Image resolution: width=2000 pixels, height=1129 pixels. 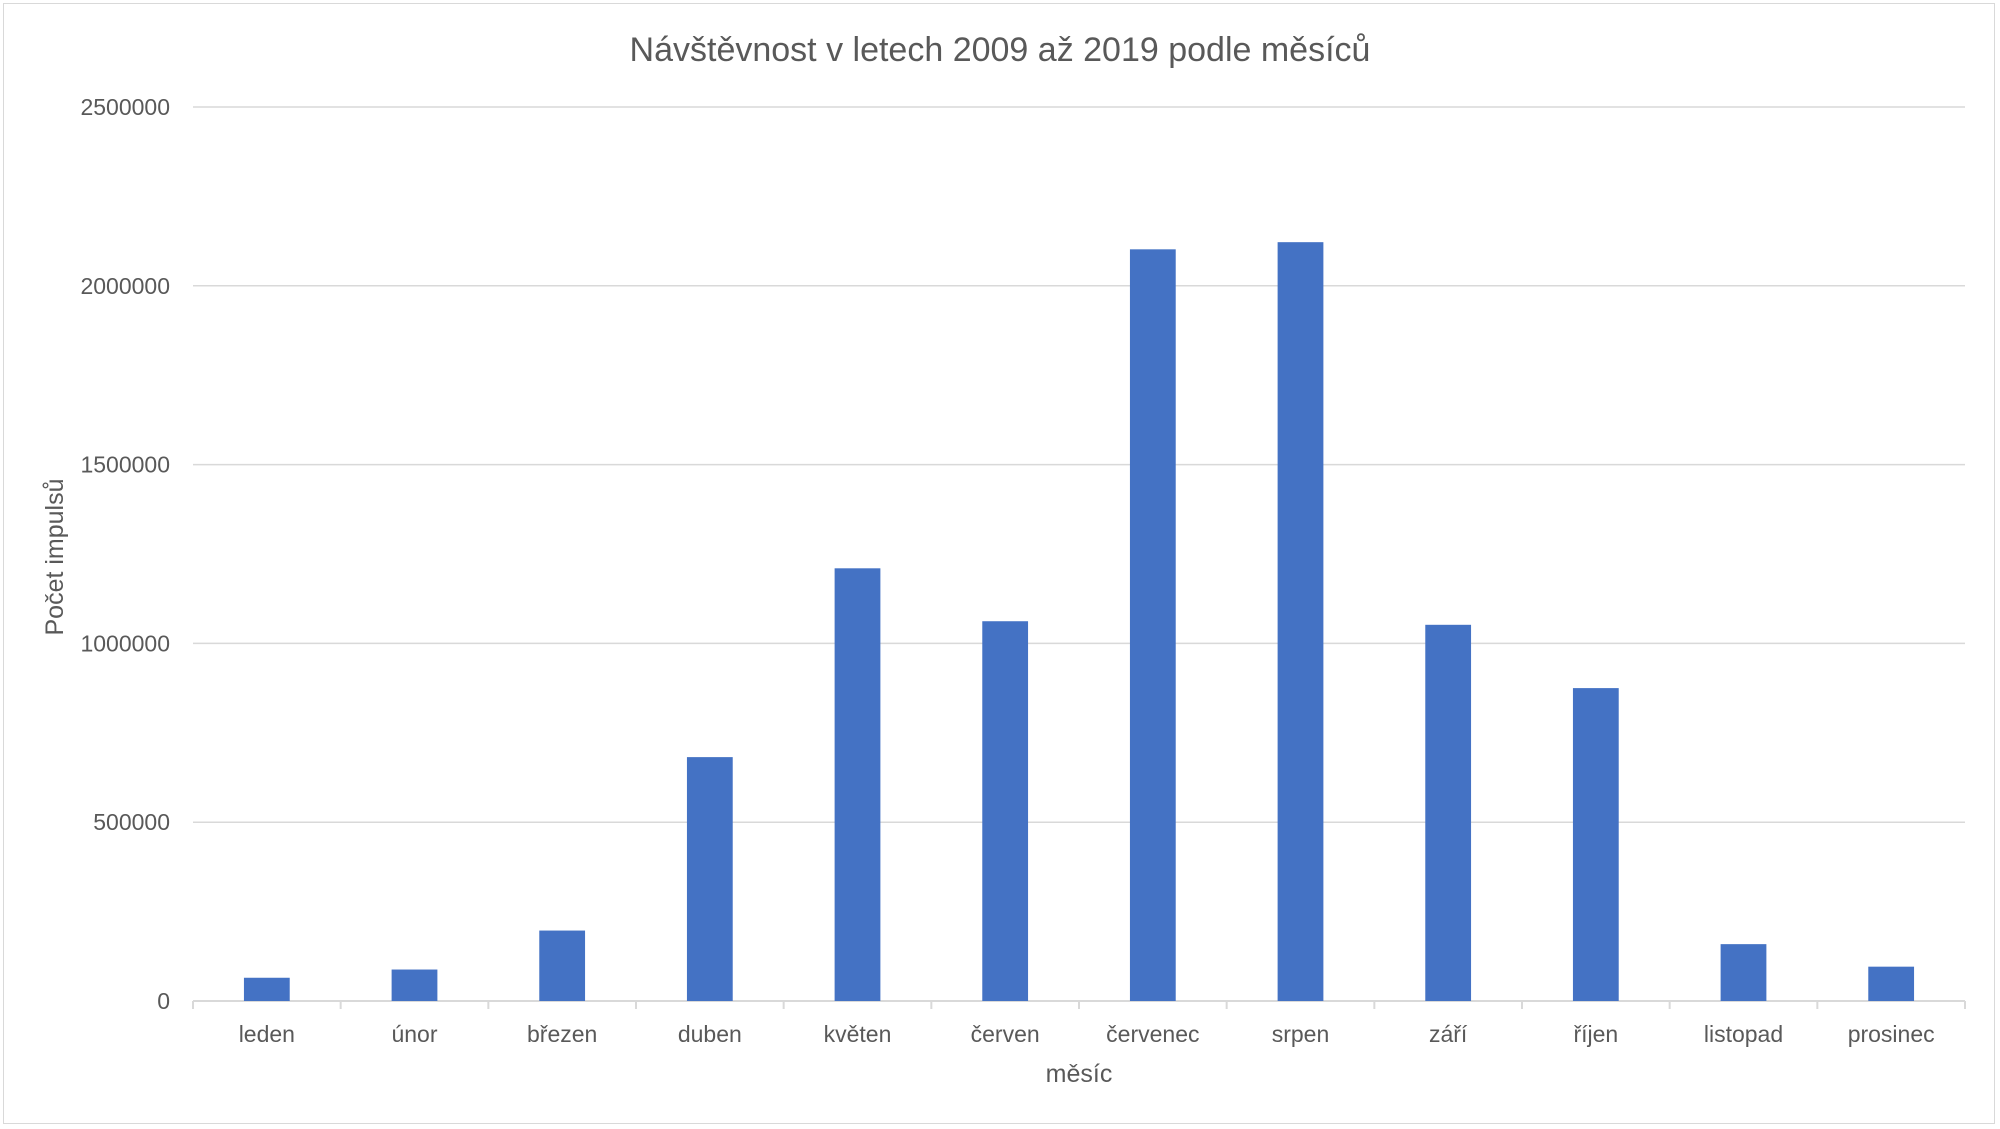 What do you see at coordinates (858, 1034) in the screenshot?
I see `x-tick-label: květen` at bounding box center [858, 1034].